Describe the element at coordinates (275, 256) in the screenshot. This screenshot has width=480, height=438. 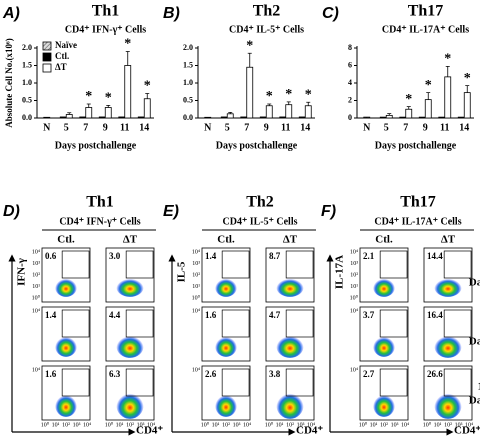
I see `gate-percent: 8.7` at that location.